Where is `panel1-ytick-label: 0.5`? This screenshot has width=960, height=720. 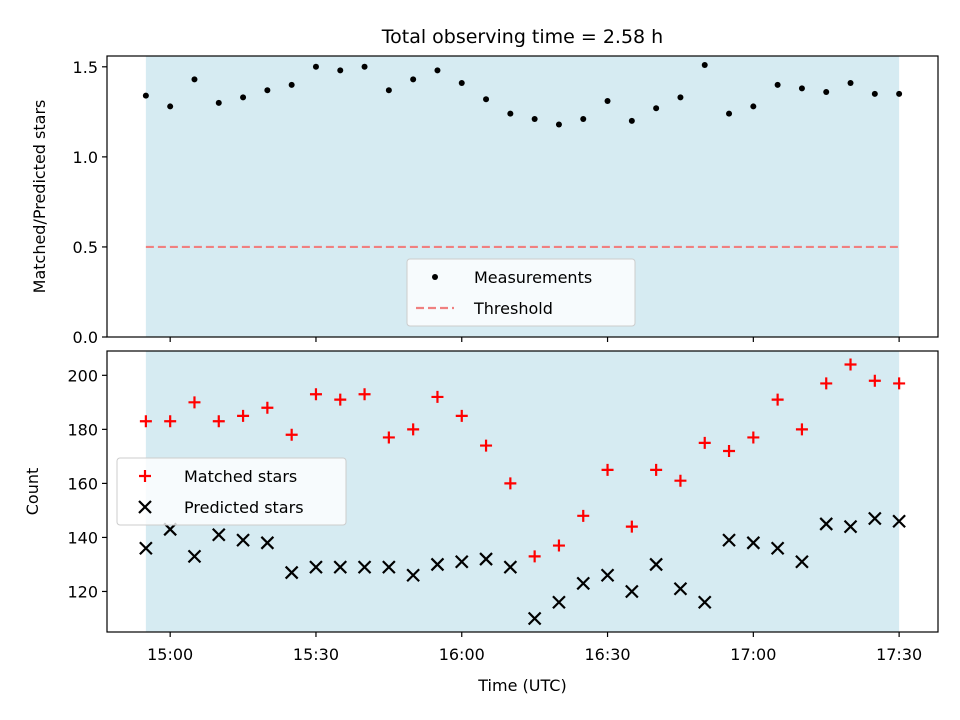
panel1-ytick-label: 0.5 is located at coordinates (85, 247).